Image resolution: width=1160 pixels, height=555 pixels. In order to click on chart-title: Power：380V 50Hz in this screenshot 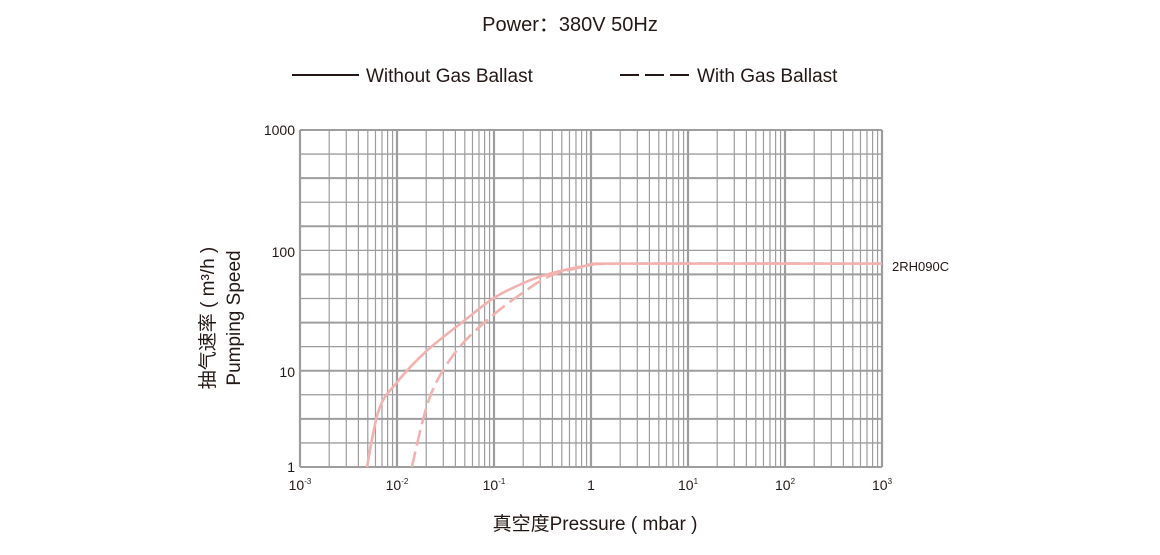, I will do `click(570, 25)`.